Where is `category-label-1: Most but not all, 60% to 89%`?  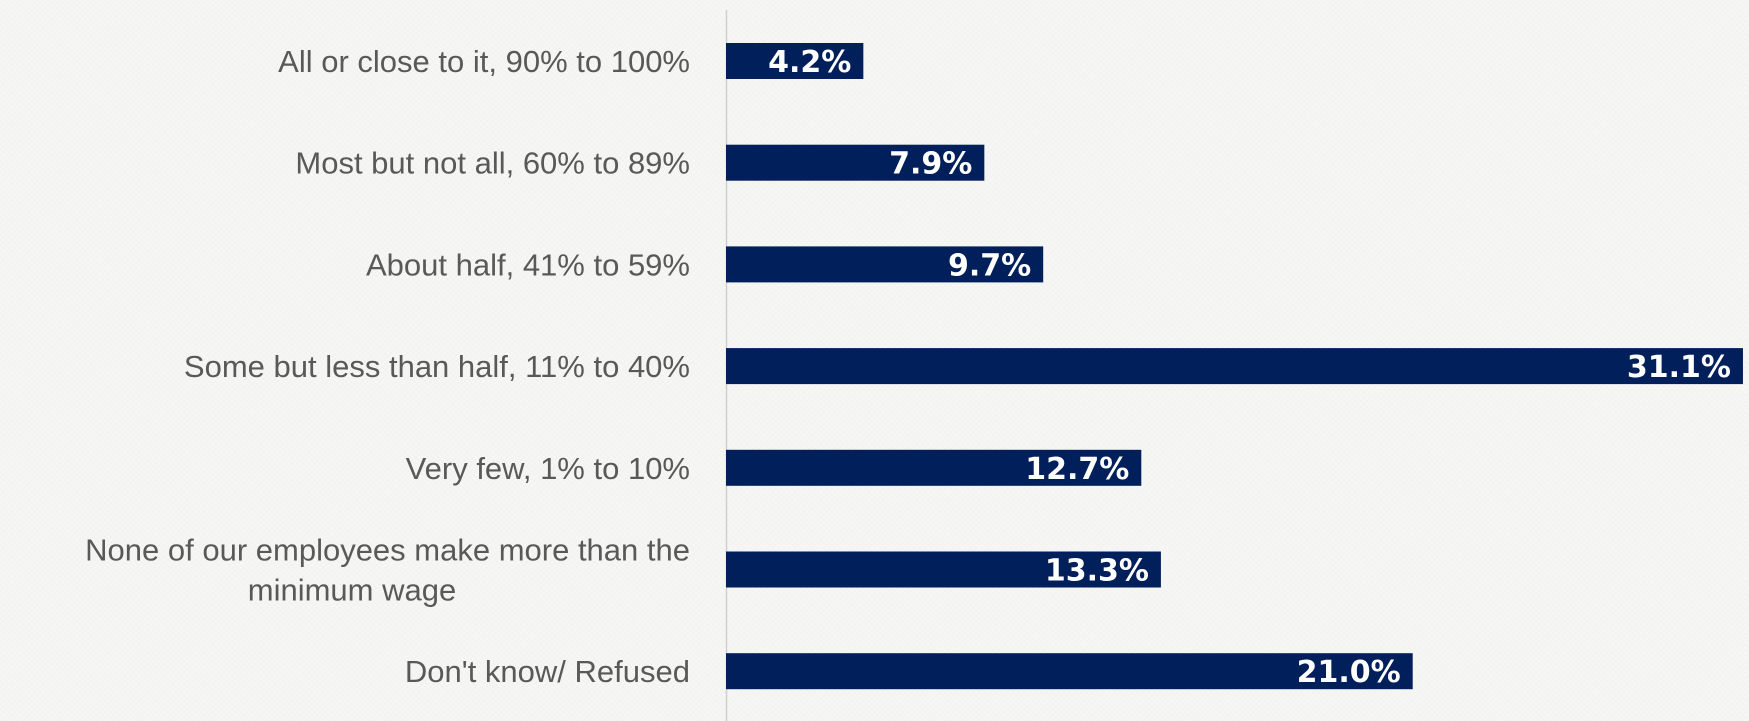
category-label-1: Most but not all, 60% to 89% is located at coordinates (492, 163).